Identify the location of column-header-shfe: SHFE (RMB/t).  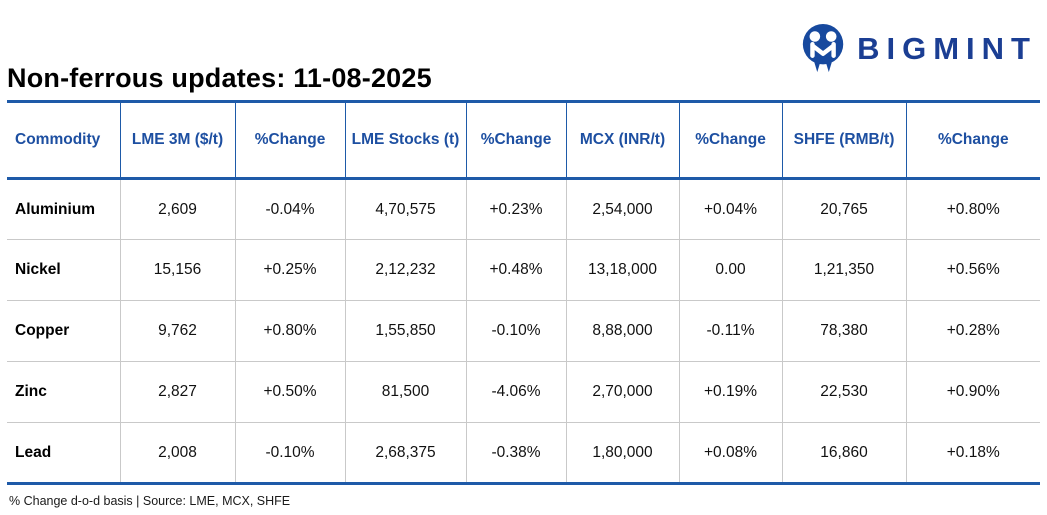
(843, 140).